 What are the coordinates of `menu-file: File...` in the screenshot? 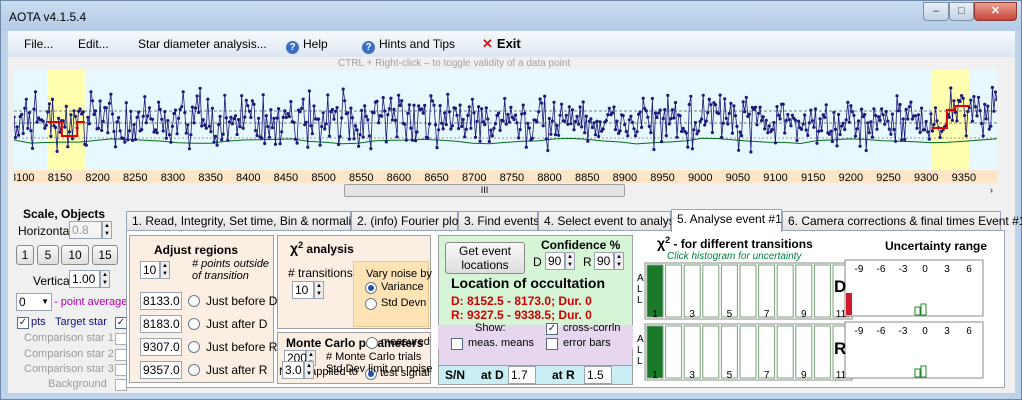 It's located at (39, 44).